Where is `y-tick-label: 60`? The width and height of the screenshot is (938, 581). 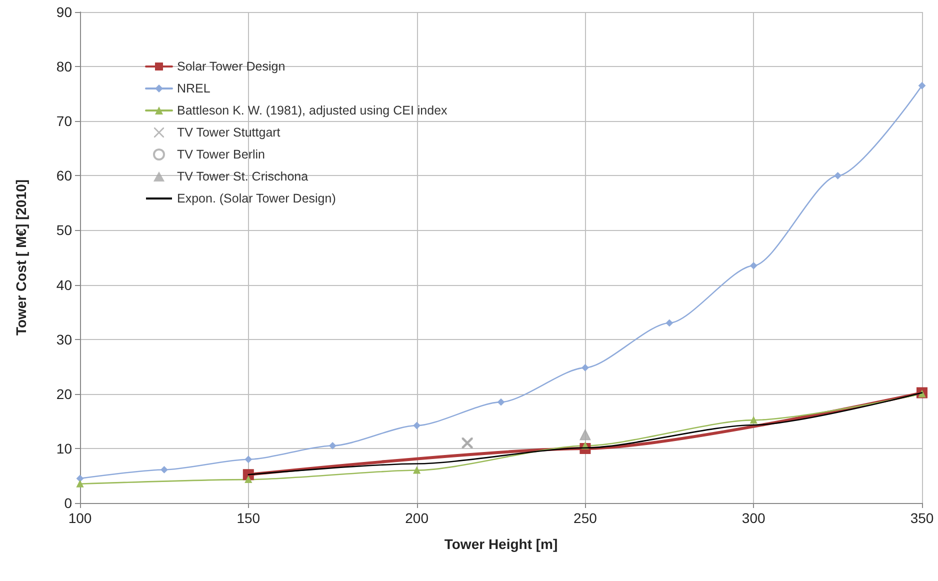
y-tick-label: 60 is located at coordinates (64, 176).